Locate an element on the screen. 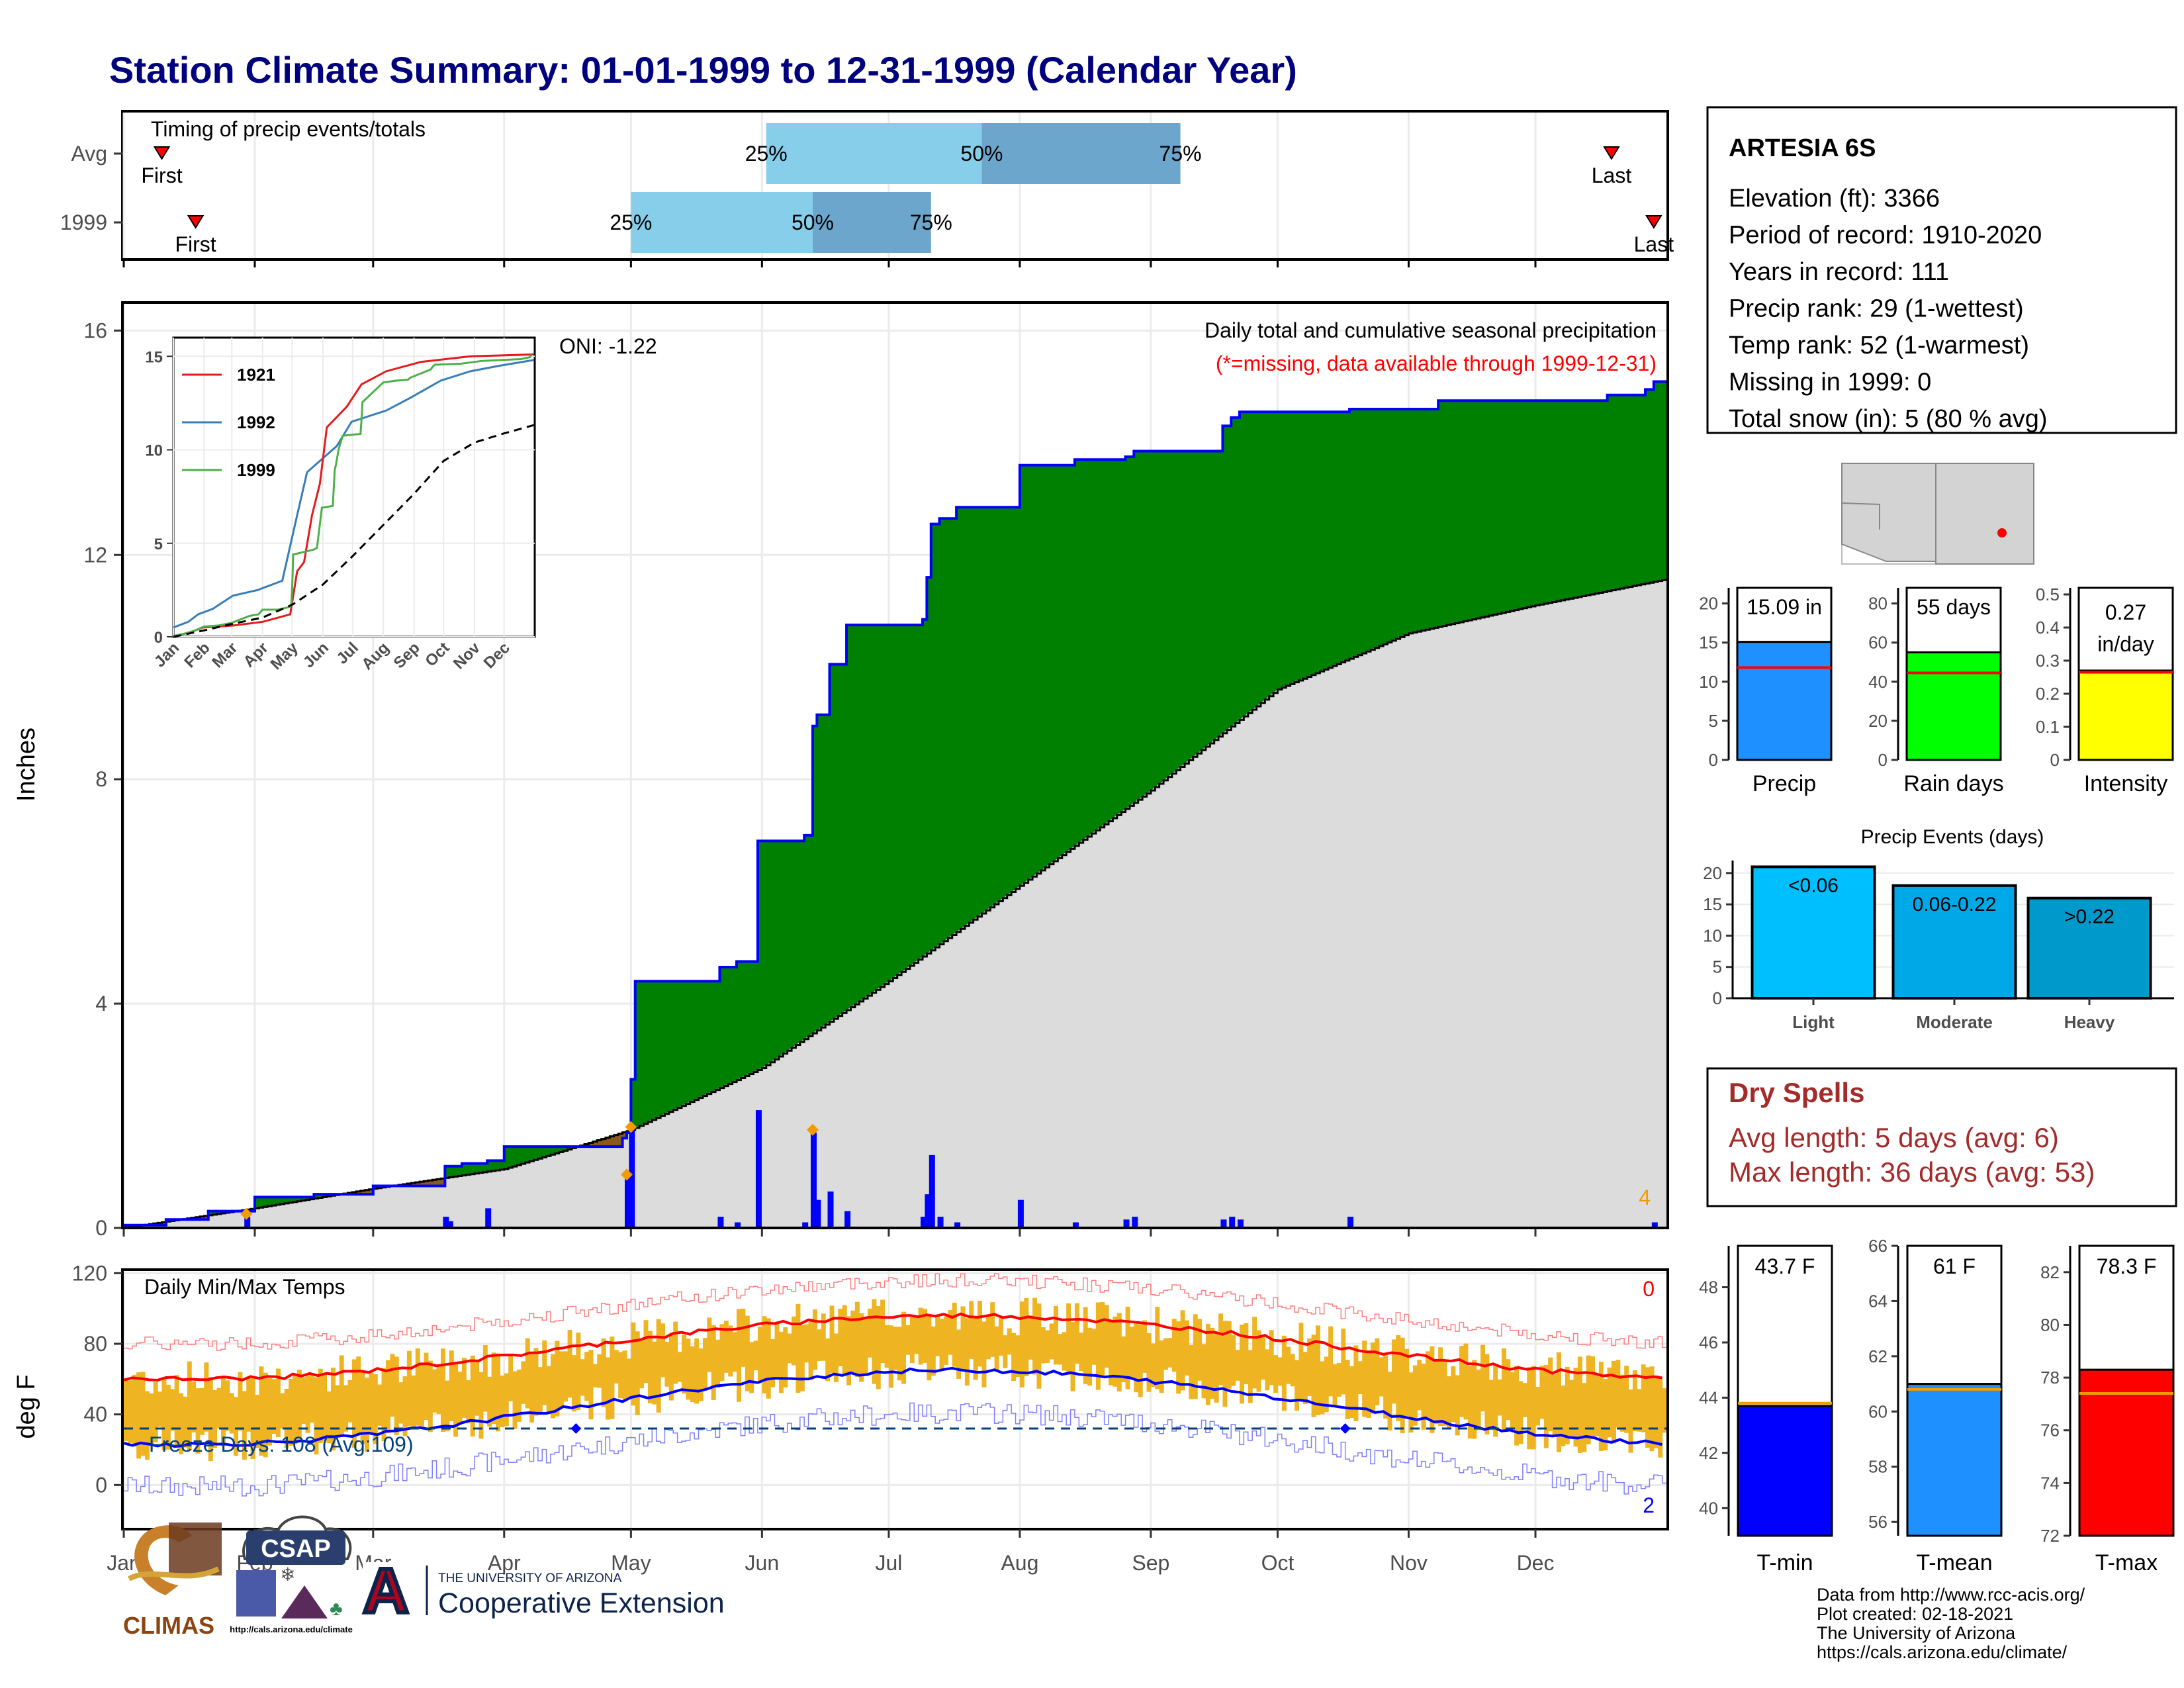 This screenshot has width=2184, height=1688. tsum-y-tick-label: 48 is located at coordinates (1709, 1287).